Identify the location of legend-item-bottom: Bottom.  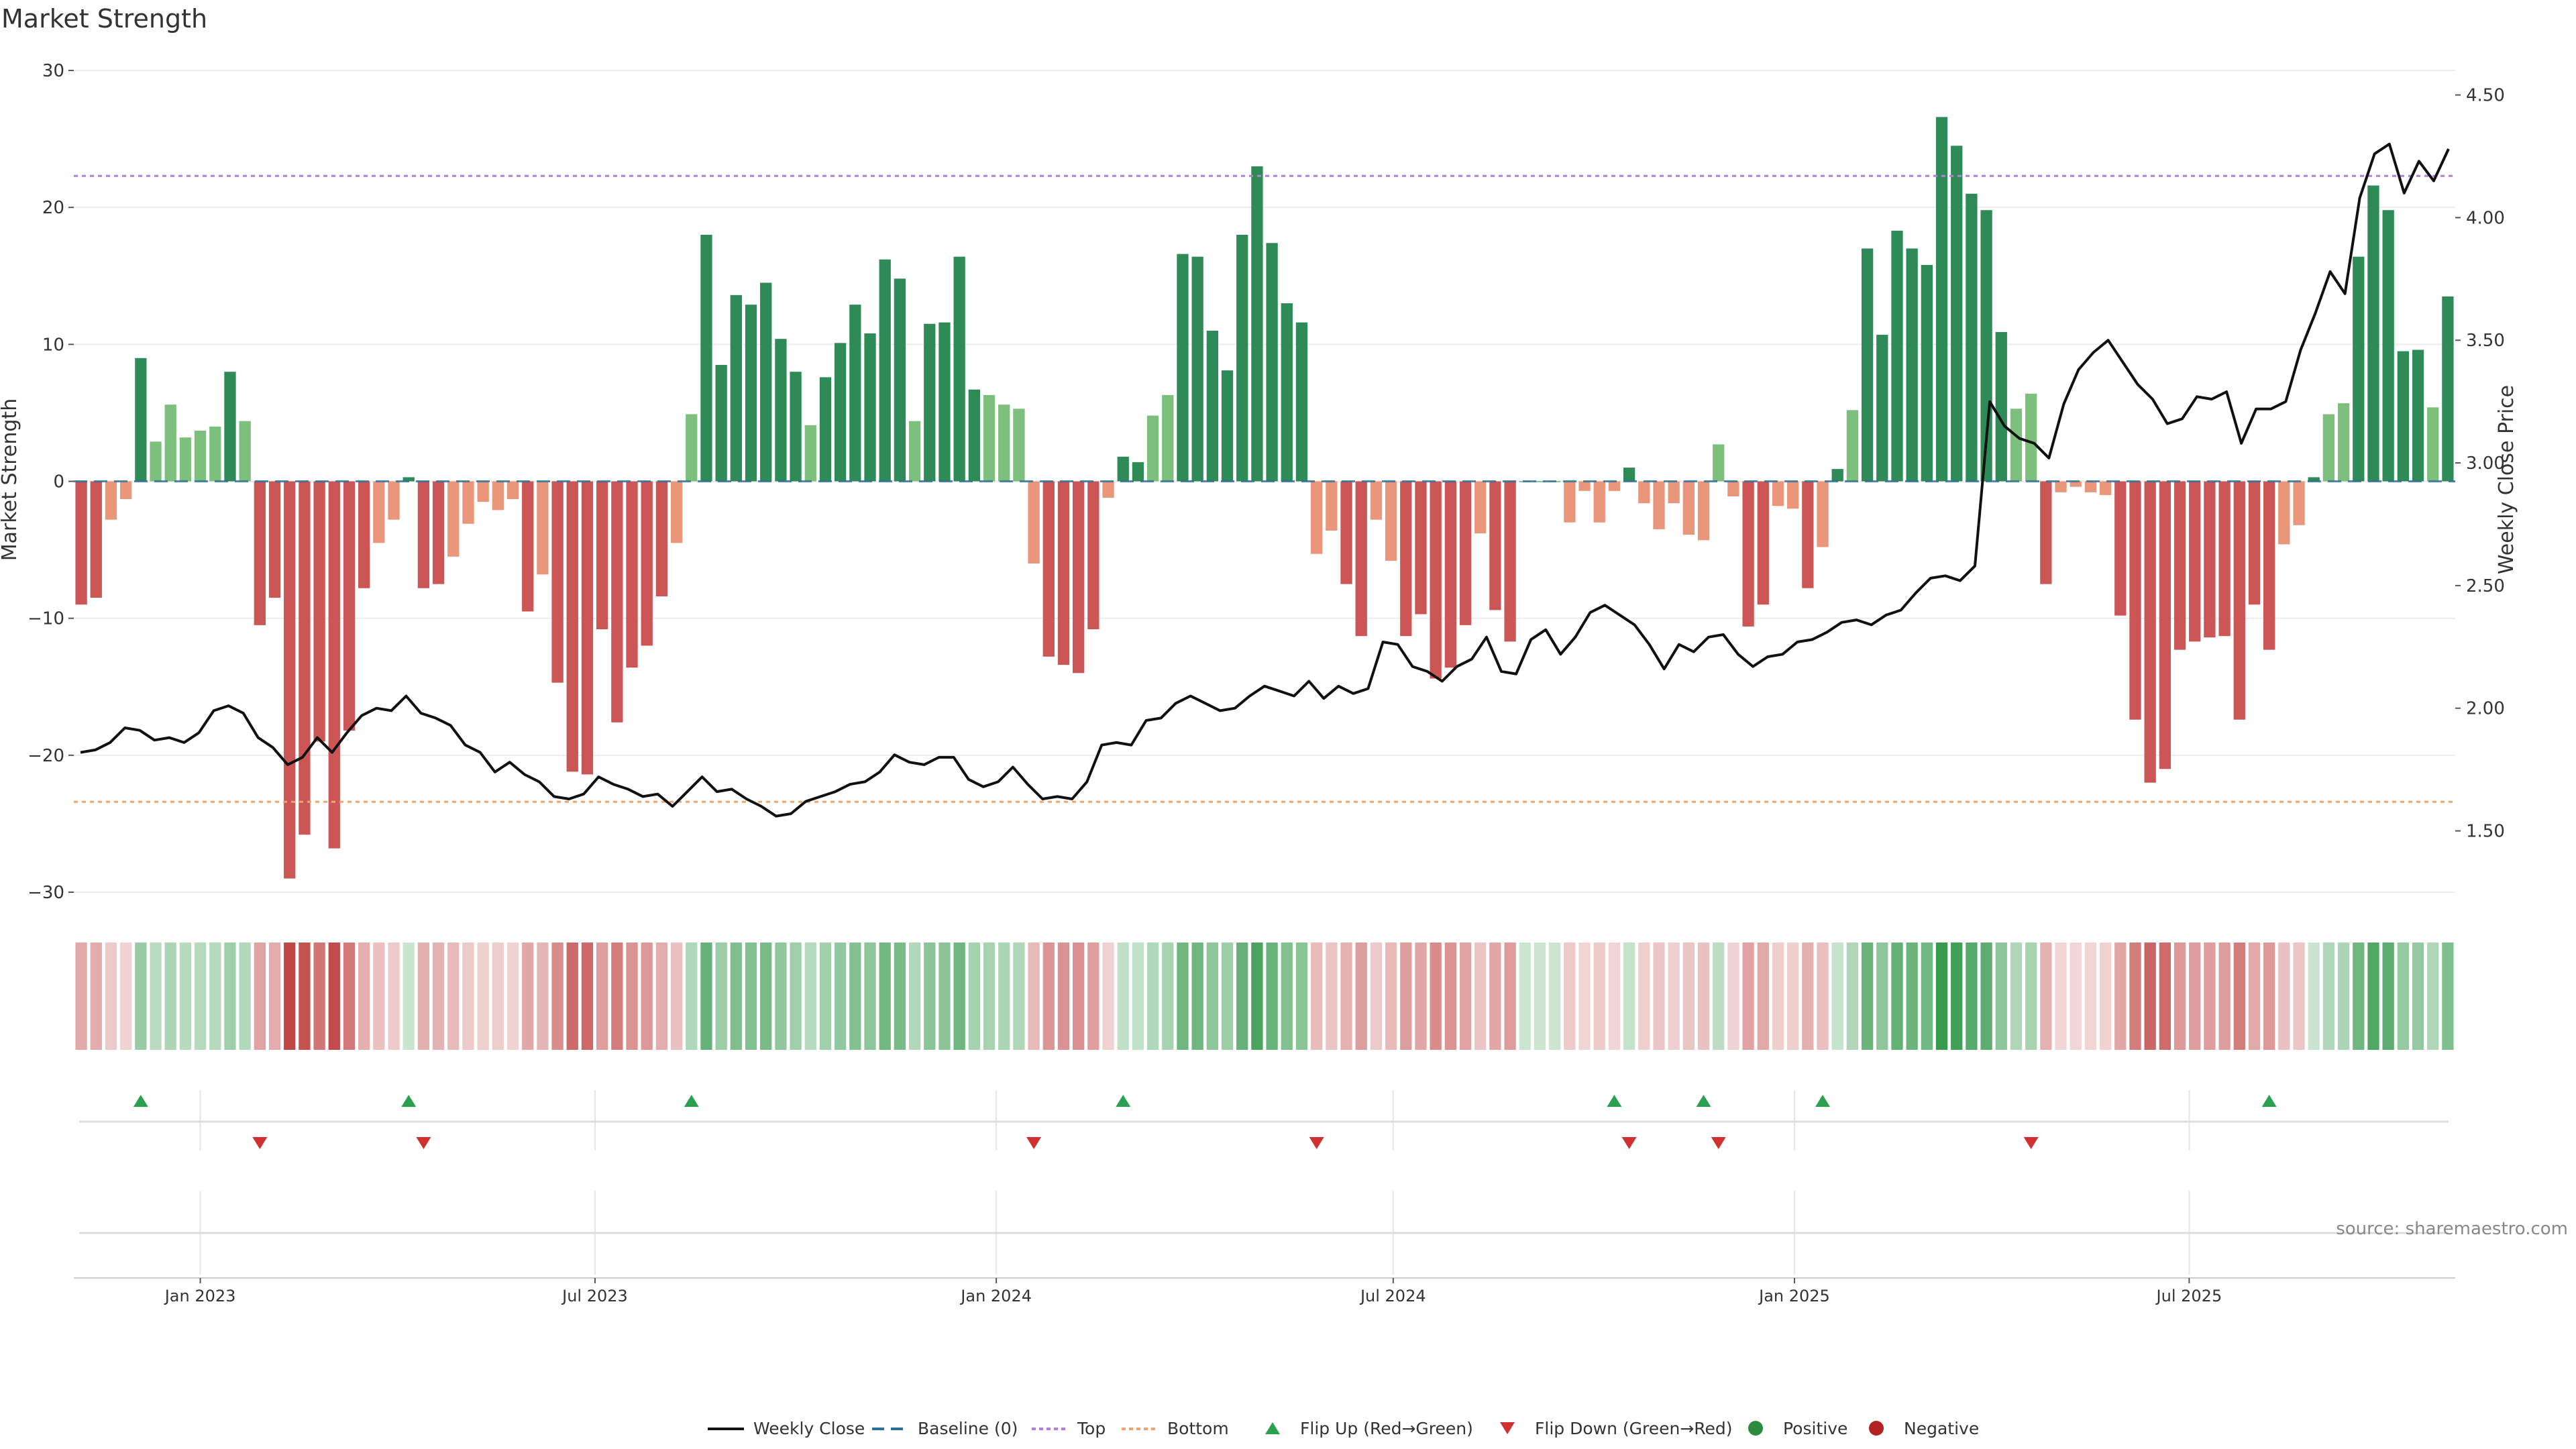
(1175, 1428).